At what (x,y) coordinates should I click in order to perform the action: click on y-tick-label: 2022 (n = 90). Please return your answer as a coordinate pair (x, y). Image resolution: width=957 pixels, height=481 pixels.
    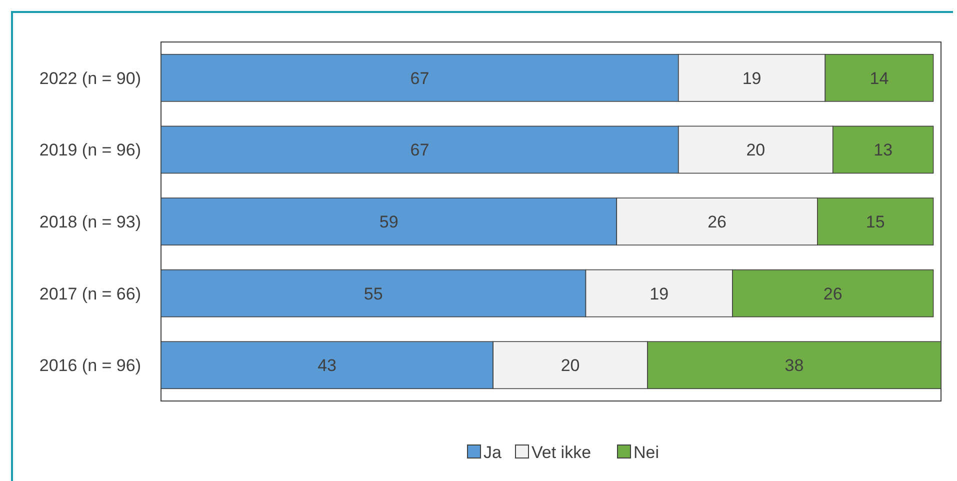
    Looking at the image, I should click on (90, 78).